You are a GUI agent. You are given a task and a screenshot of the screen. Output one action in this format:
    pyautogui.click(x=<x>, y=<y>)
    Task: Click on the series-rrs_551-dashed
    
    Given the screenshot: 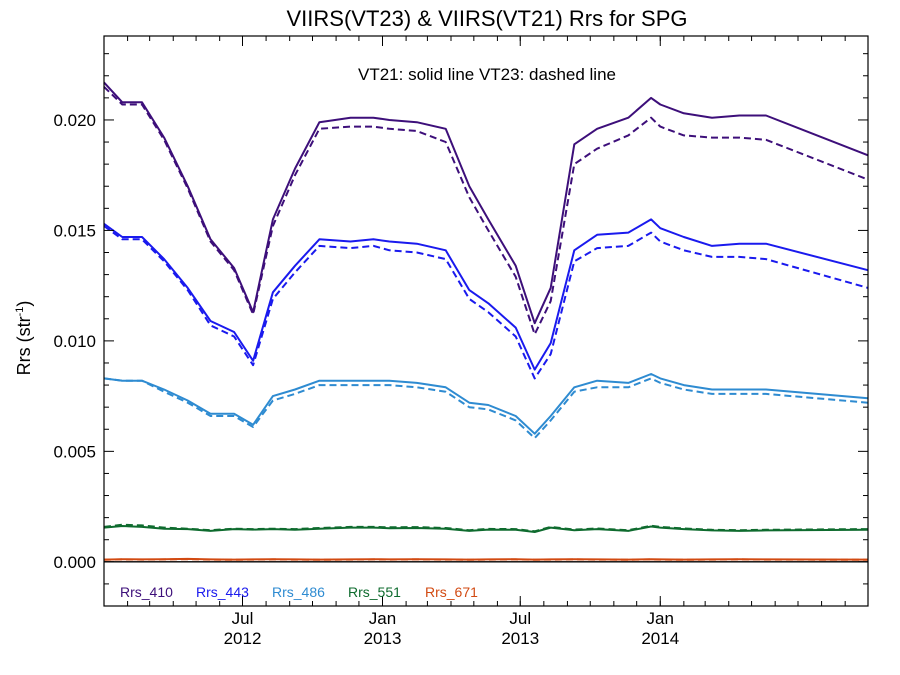 What is the action you would take?
    pyautogui.click(x=486, y=528)
    